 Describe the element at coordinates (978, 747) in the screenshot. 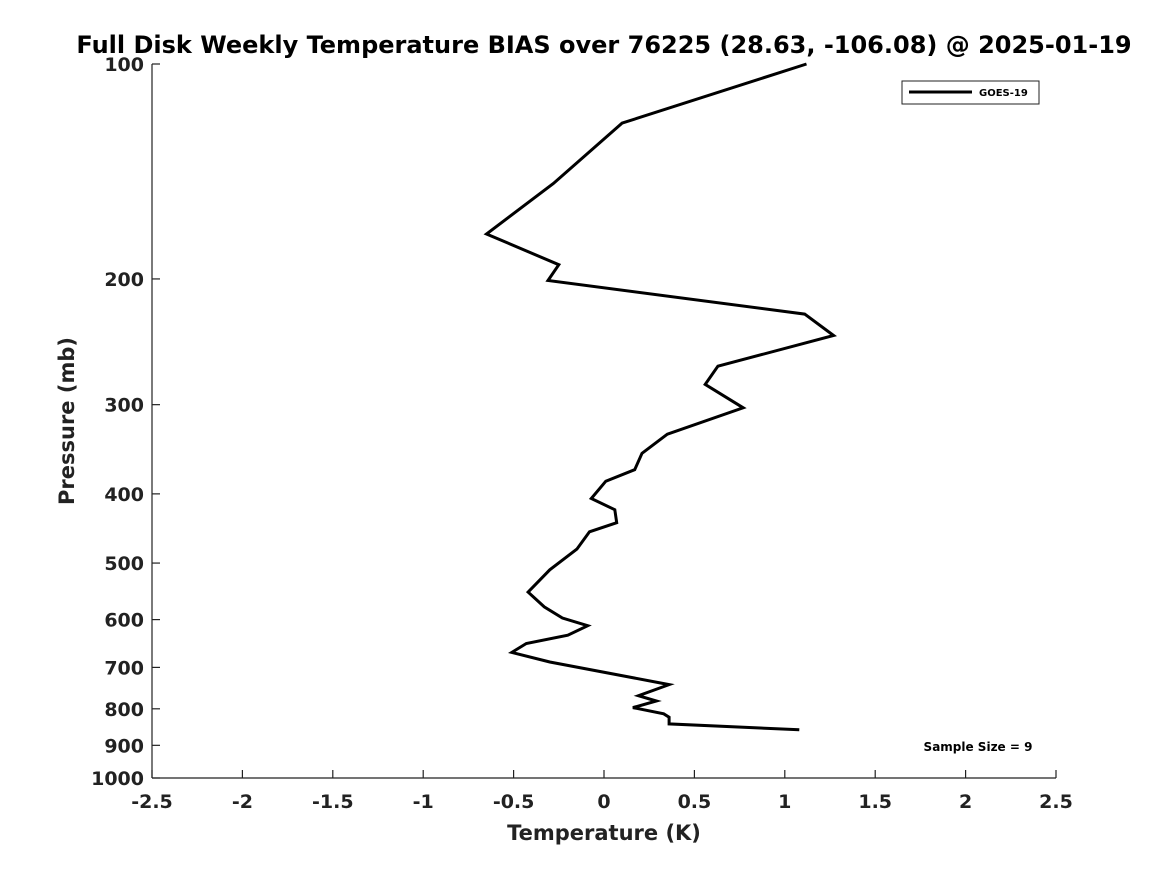

I see `sample-size-annotation: Sample Size = 9` at that location.